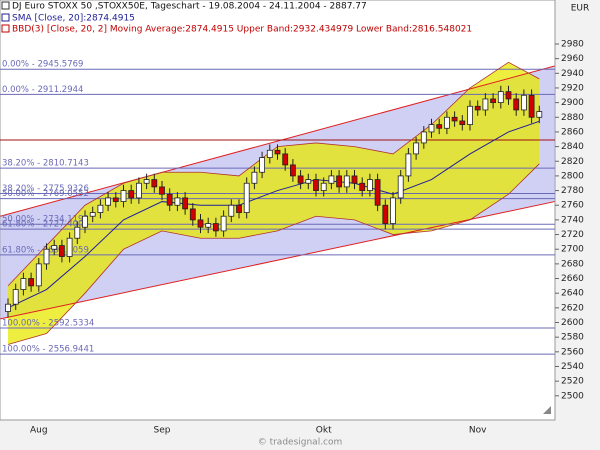  I want to click on fib-label: 61.80% - 2727.4001, so click(45, 225).